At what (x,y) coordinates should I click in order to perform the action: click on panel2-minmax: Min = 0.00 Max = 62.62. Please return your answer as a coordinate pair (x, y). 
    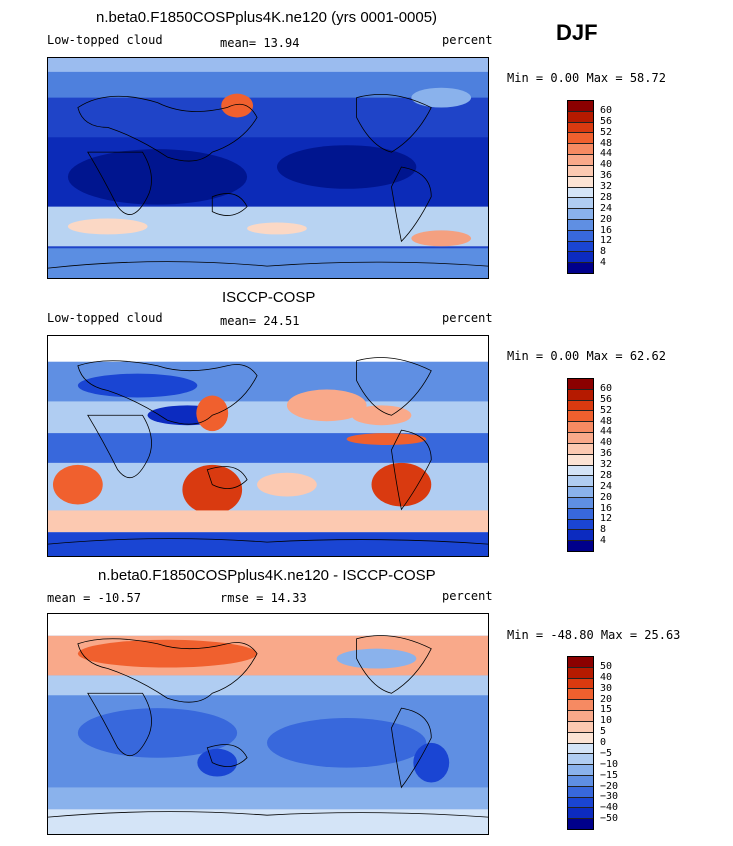
    Looking at the image, I should click on (586, 356).